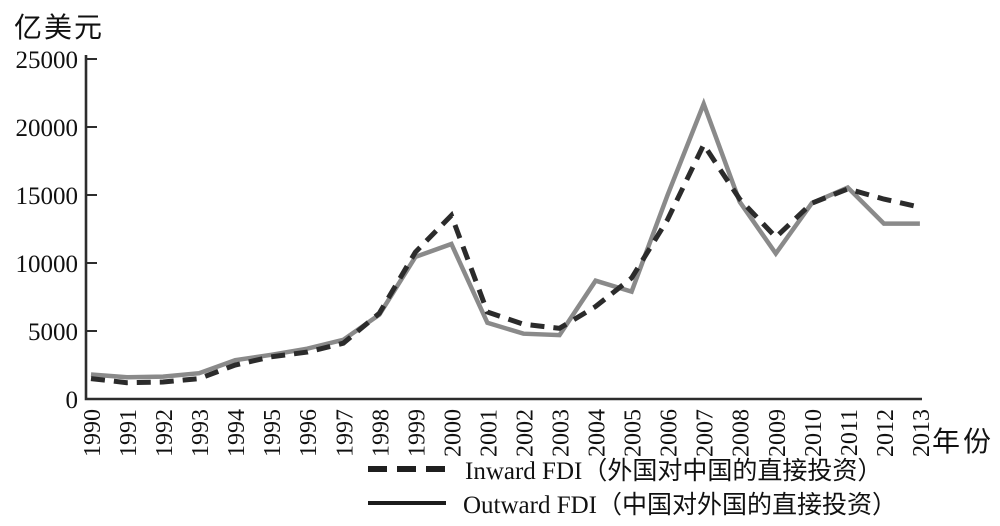 The width and height of the screenshot is (1000, 526). I want to click on y-tick-label: 15000, so click(47, 196).